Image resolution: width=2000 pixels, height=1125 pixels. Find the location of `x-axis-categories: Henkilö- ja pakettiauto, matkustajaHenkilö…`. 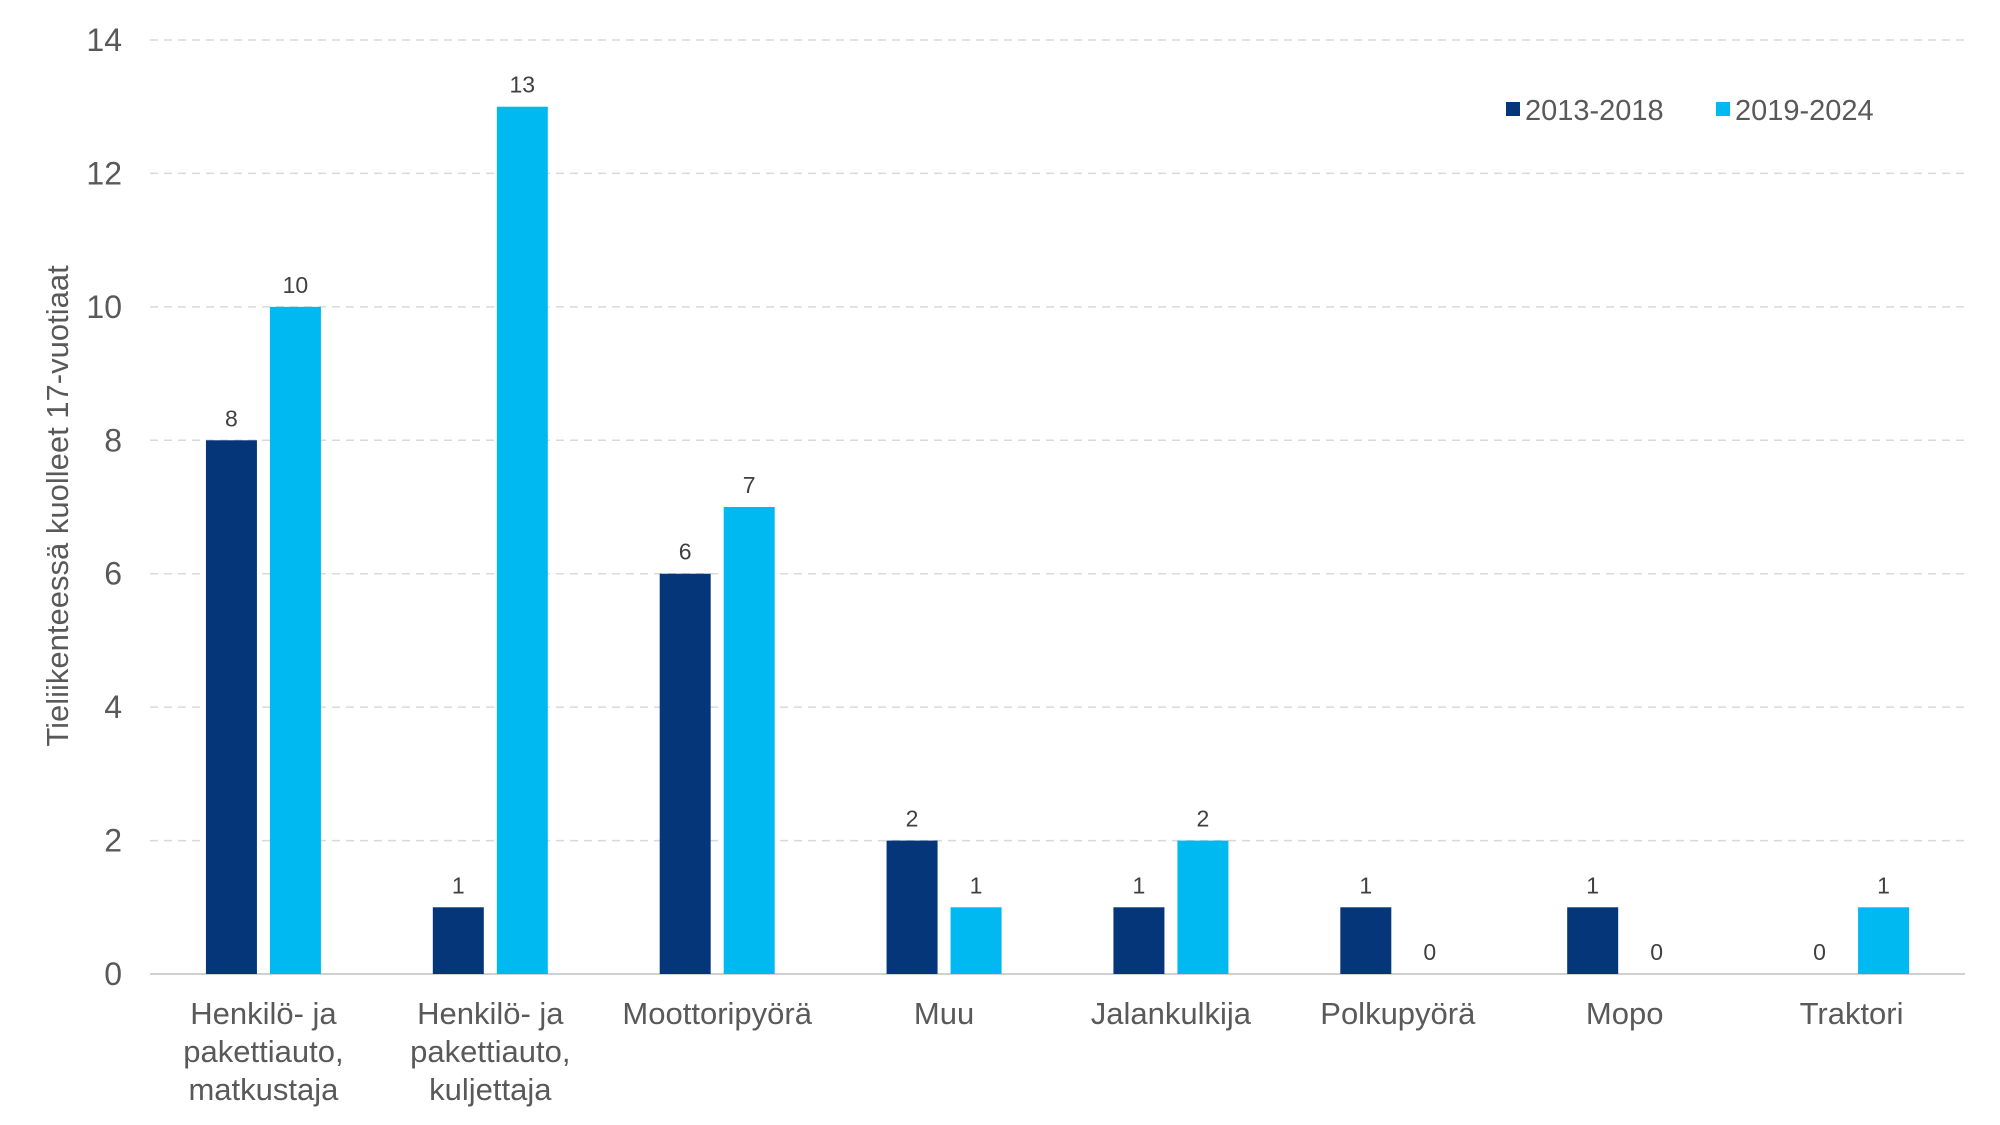

x-axis-categories: Henkilö- ja pakettiauto, matkustajaHenkilö… is located at coordinates (1043, 1051).